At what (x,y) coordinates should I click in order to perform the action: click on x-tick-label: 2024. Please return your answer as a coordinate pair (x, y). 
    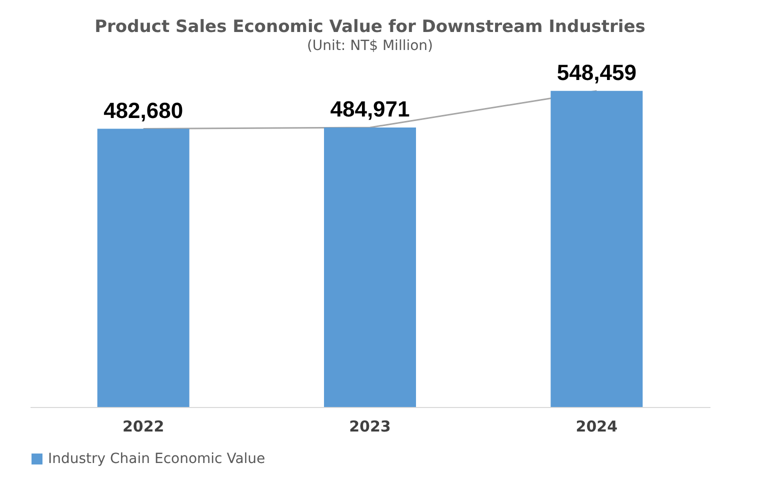
    Looking at the image, I should click on (597, 427).